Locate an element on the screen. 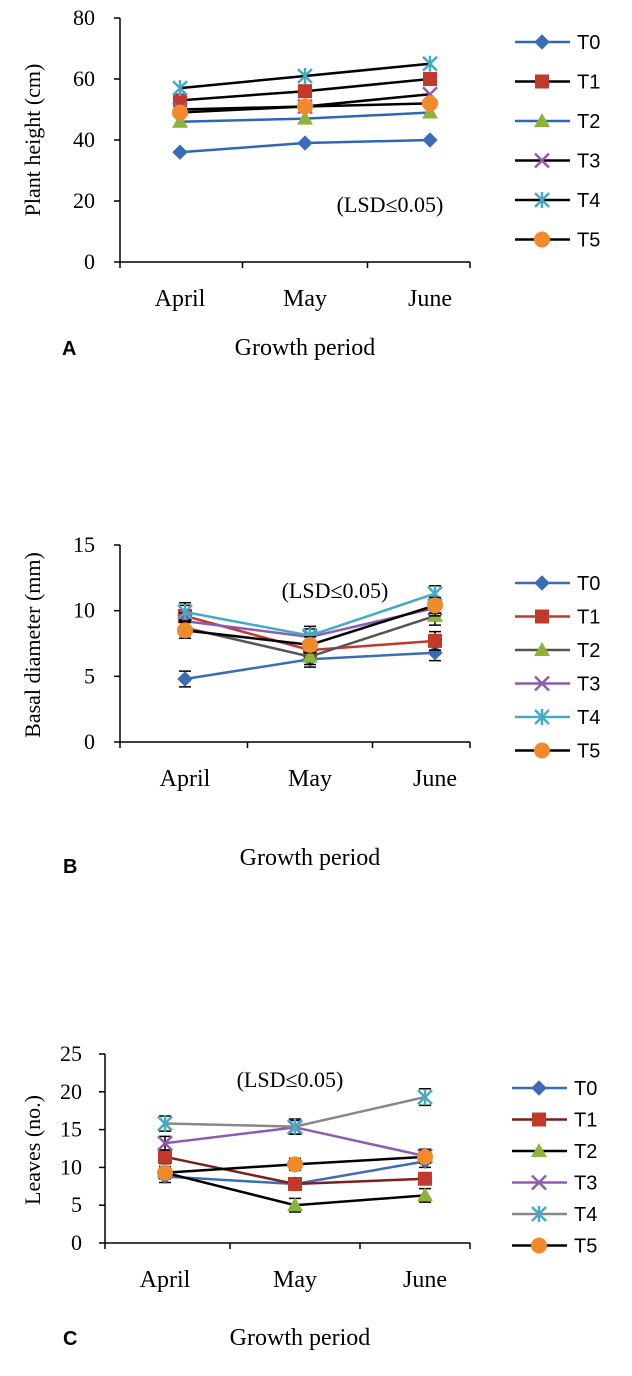  series-T1 is located at coordinates (305, 90).